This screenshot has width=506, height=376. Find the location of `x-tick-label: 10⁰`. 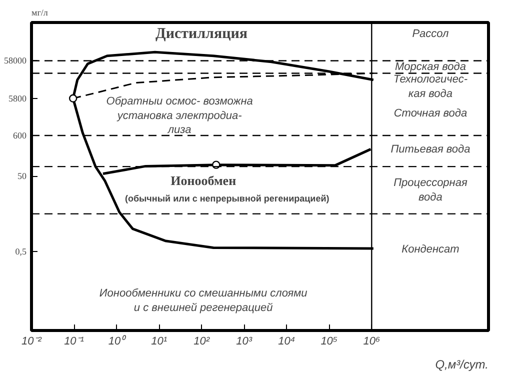

x-tick-label: 10⁰ is located at coordinates (117, 341).